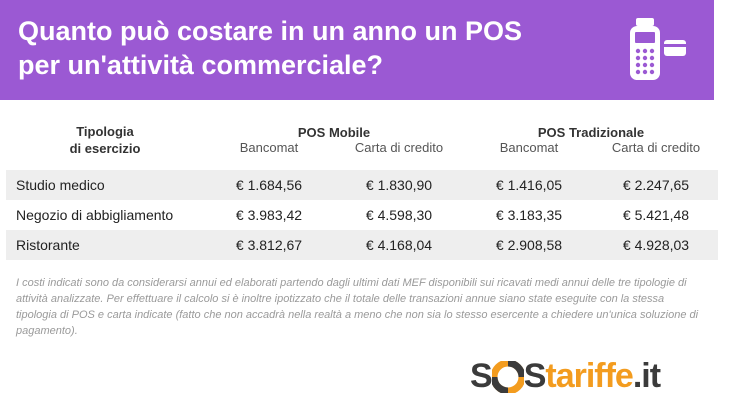  Describe the element at coordinates (201, 65) in the screenshot. I see `title-line-2: per un'attività commerciale?` at that location.